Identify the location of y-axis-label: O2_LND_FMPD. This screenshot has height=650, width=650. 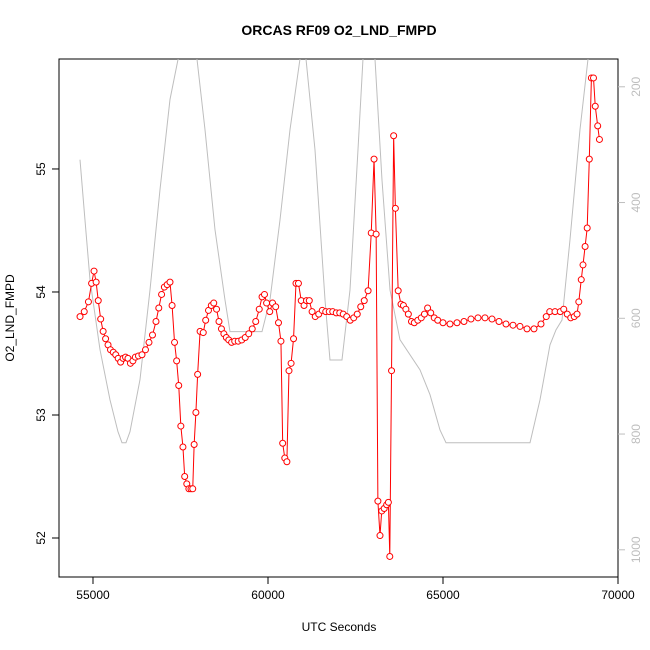
(10, 318).